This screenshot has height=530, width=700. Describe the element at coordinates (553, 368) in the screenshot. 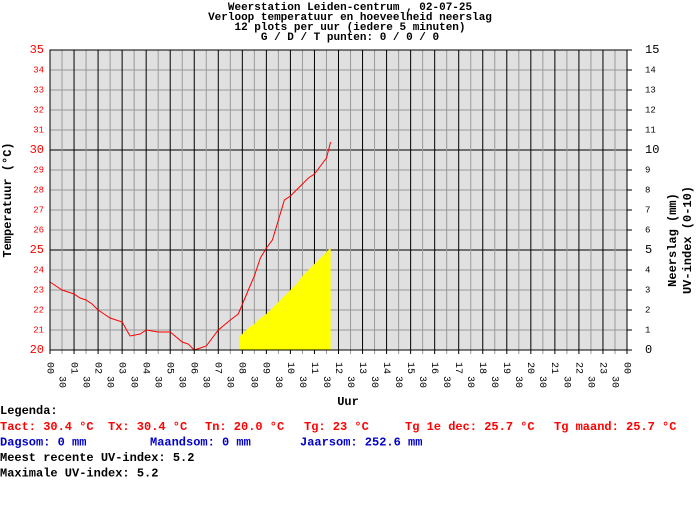

I see `x-tick-label: 21` at that location.